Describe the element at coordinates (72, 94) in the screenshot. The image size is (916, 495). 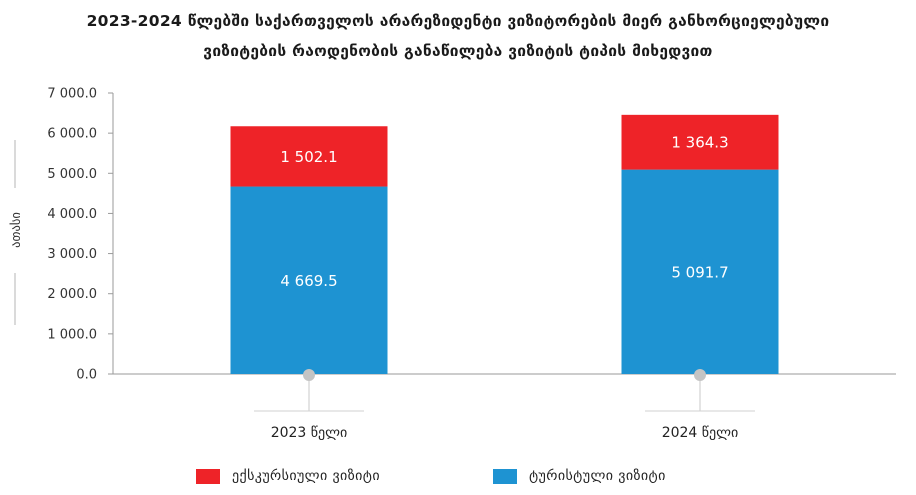
I see `y-tick-label: 7 000.0` at that location.